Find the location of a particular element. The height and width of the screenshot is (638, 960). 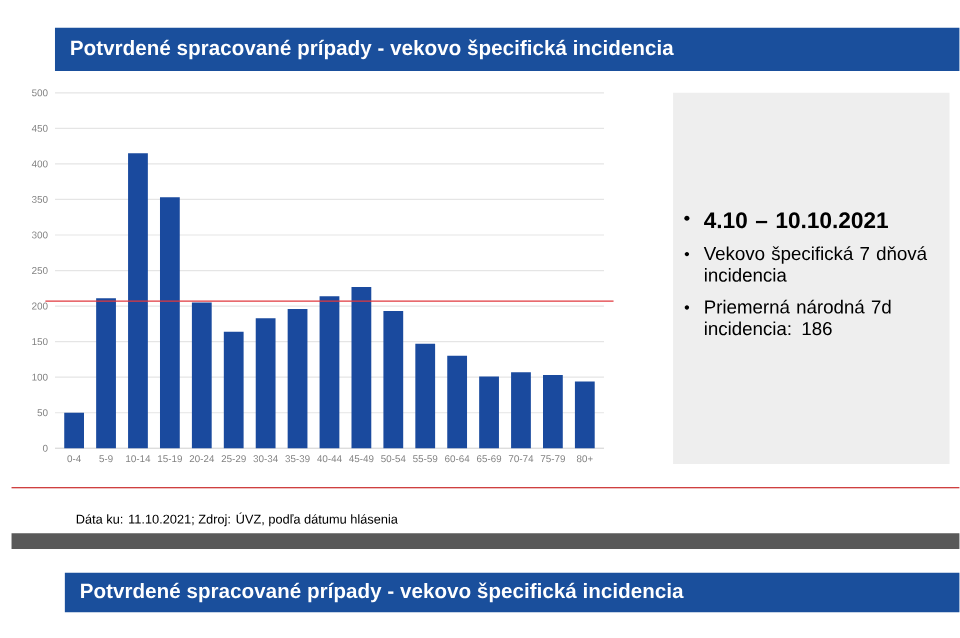

text: Potvrdené spracované prípady - vekovo špecifická incidencia is located at coordinates (382, 592).